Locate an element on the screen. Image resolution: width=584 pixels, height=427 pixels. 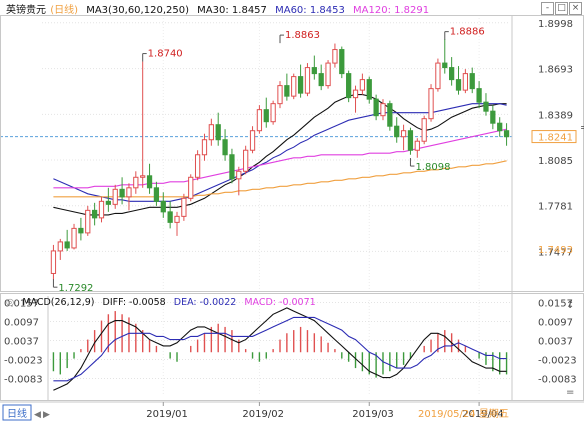
price-tick-label: 1.8693 is located at coordinates (555, 70).